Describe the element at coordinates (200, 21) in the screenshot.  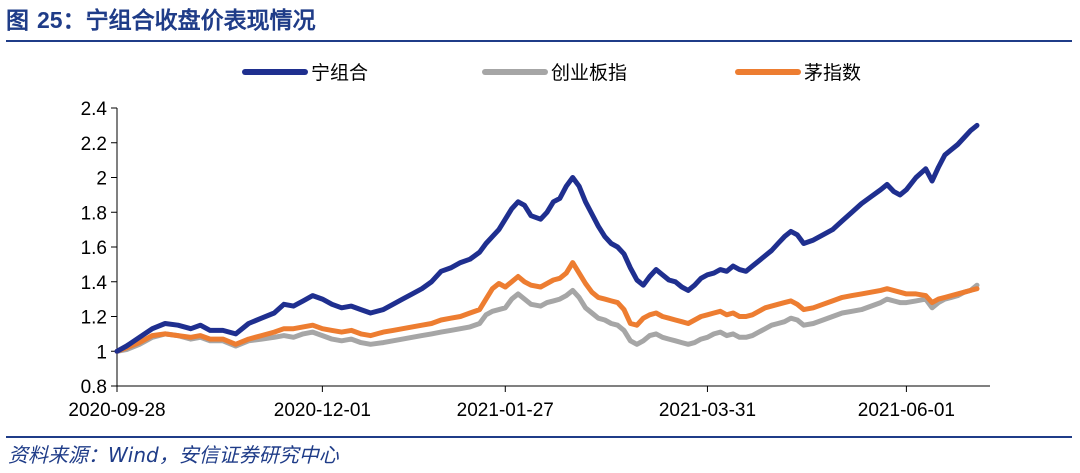
I see `chart-title: 宁组合收盘价表现情况` at that location.